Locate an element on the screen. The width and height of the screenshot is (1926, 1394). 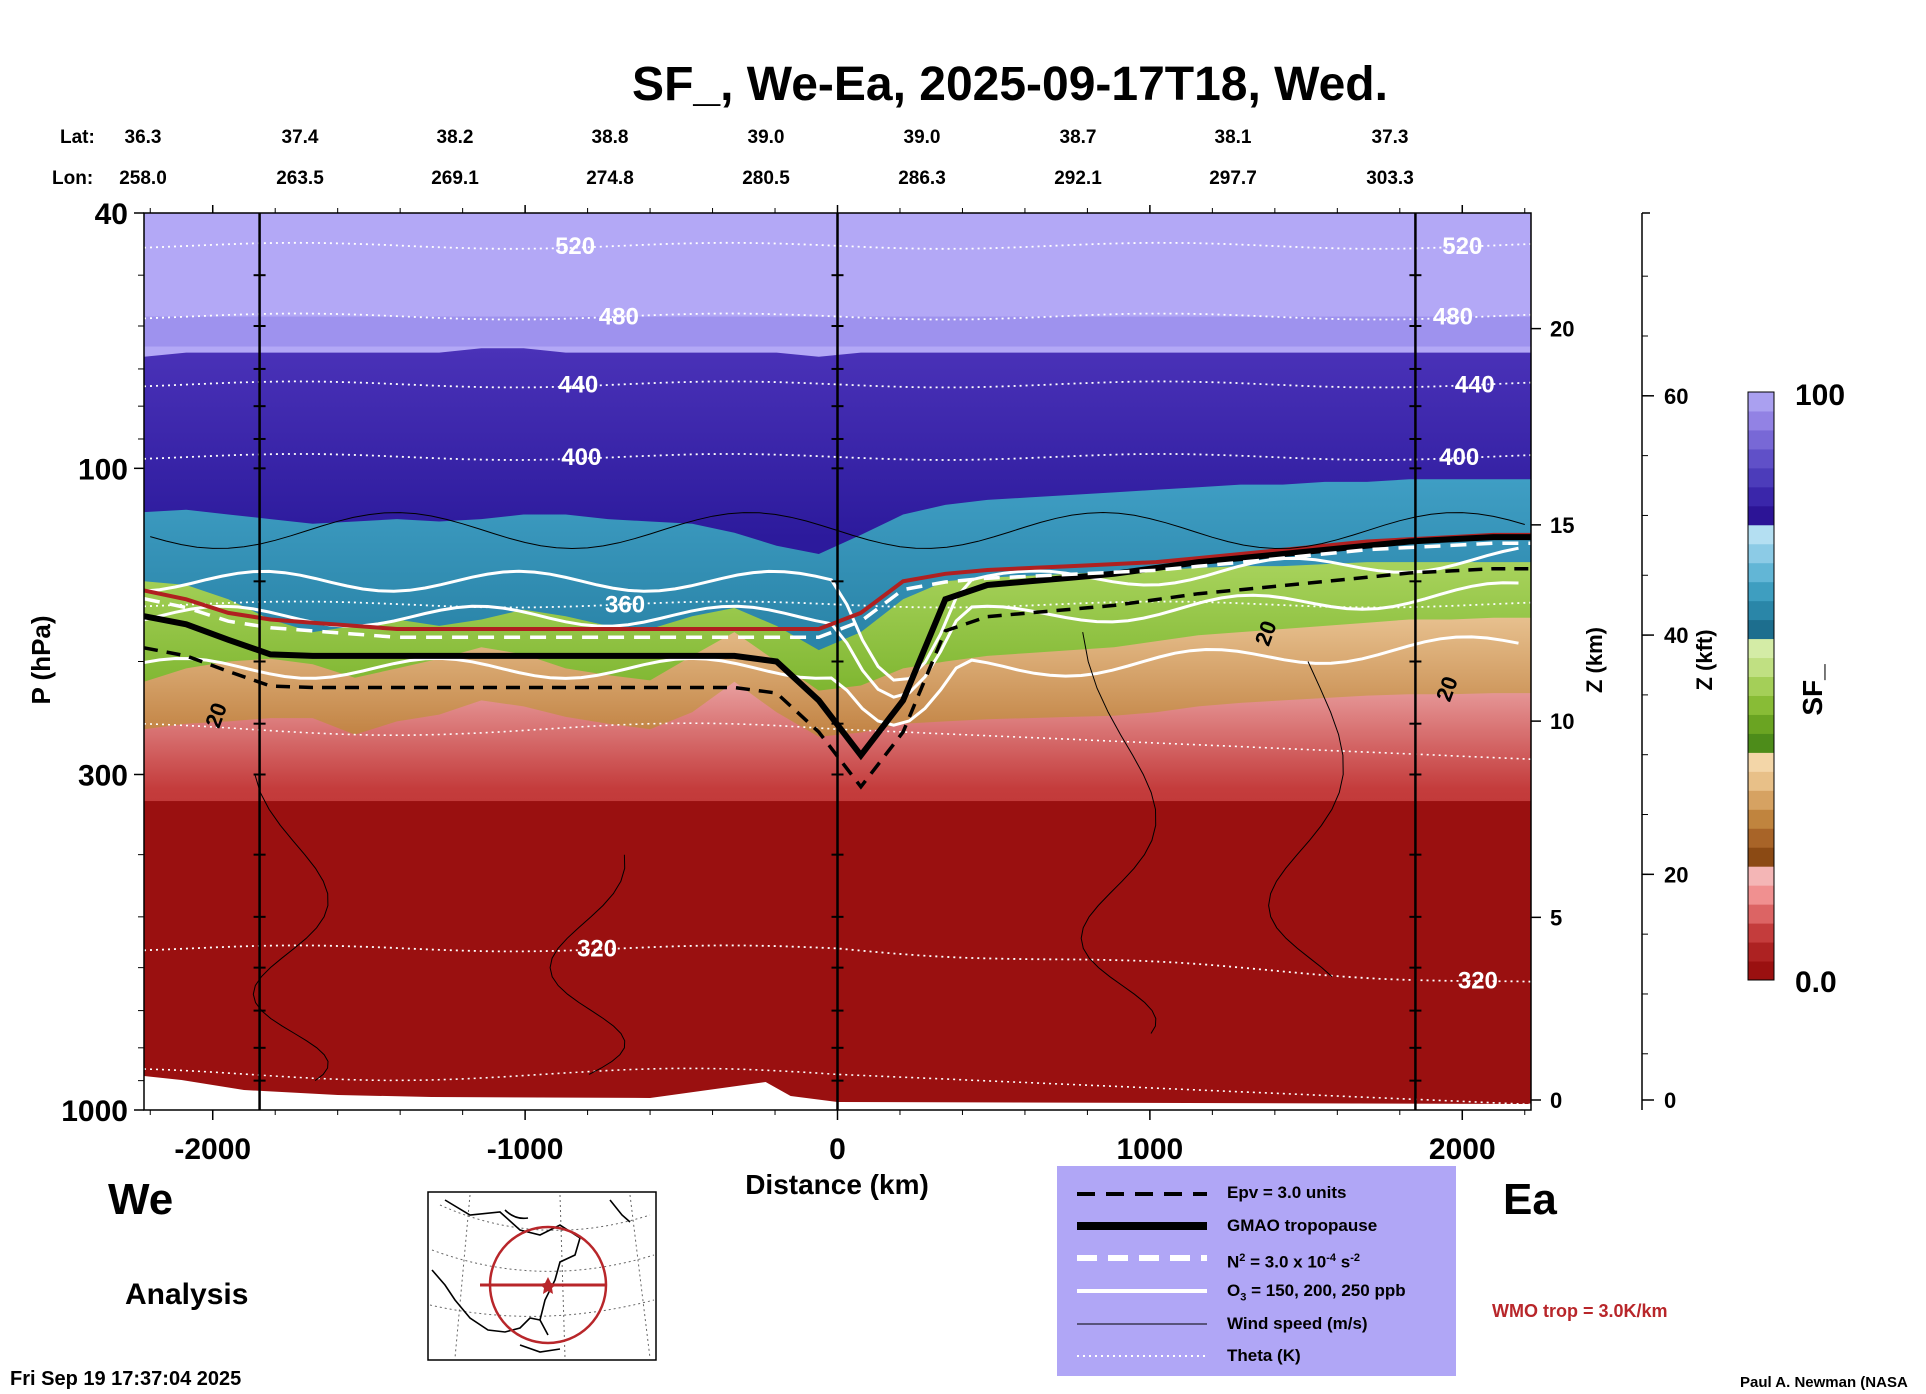
legend-swatch-thin-black is located at coordinates (1142, 1324).